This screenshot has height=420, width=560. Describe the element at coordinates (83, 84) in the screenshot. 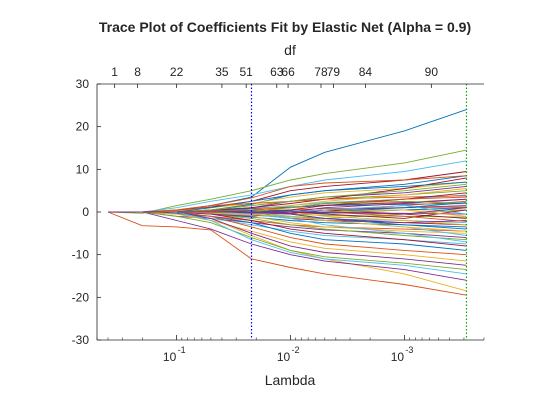

I see `y-tick-label: 30` at that location.